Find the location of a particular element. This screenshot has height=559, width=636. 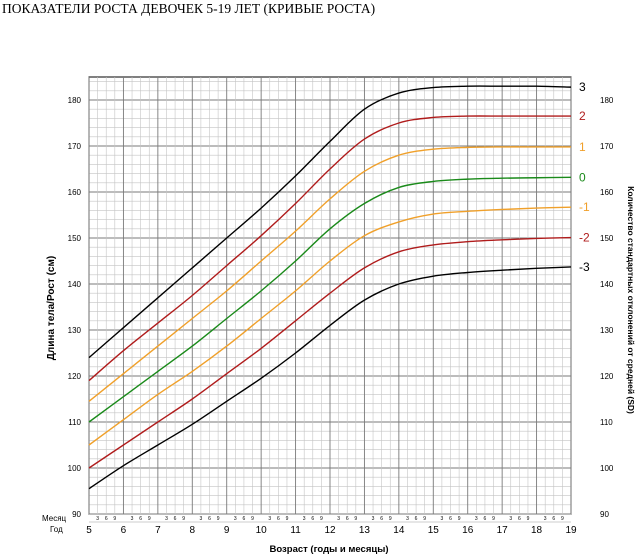

x-tick-label: 13 is located at coordinates (365, 530).